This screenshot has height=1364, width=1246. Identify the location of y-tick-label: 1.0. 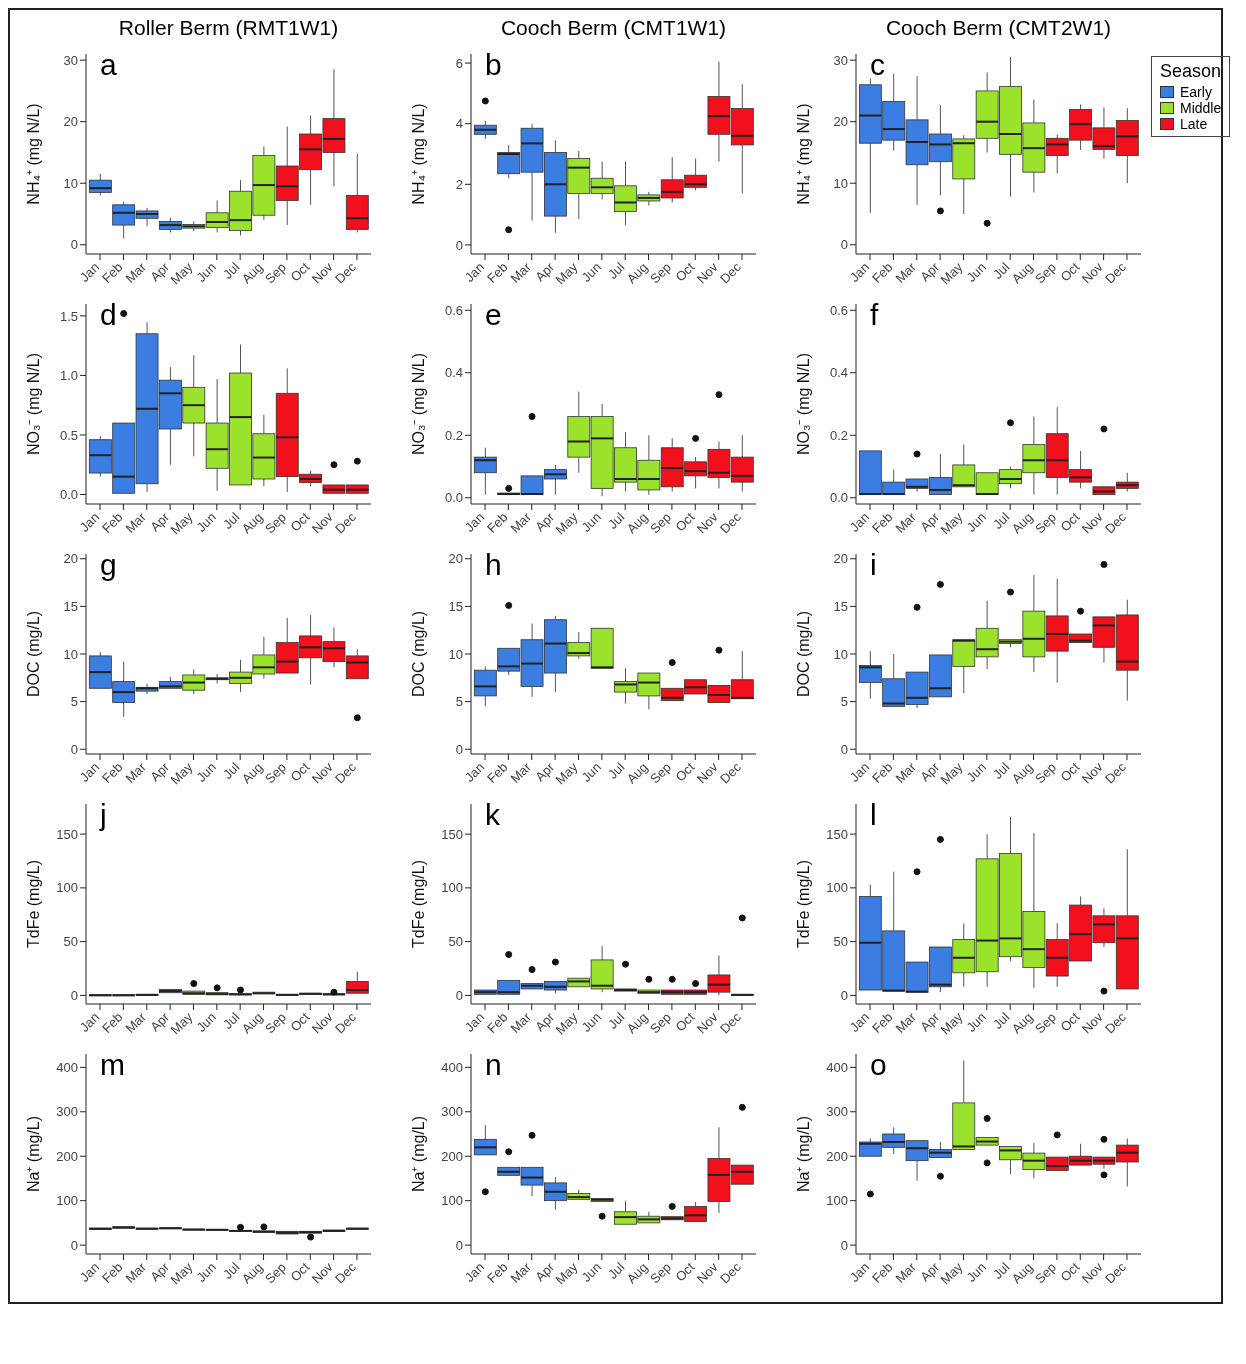
(68, 376).